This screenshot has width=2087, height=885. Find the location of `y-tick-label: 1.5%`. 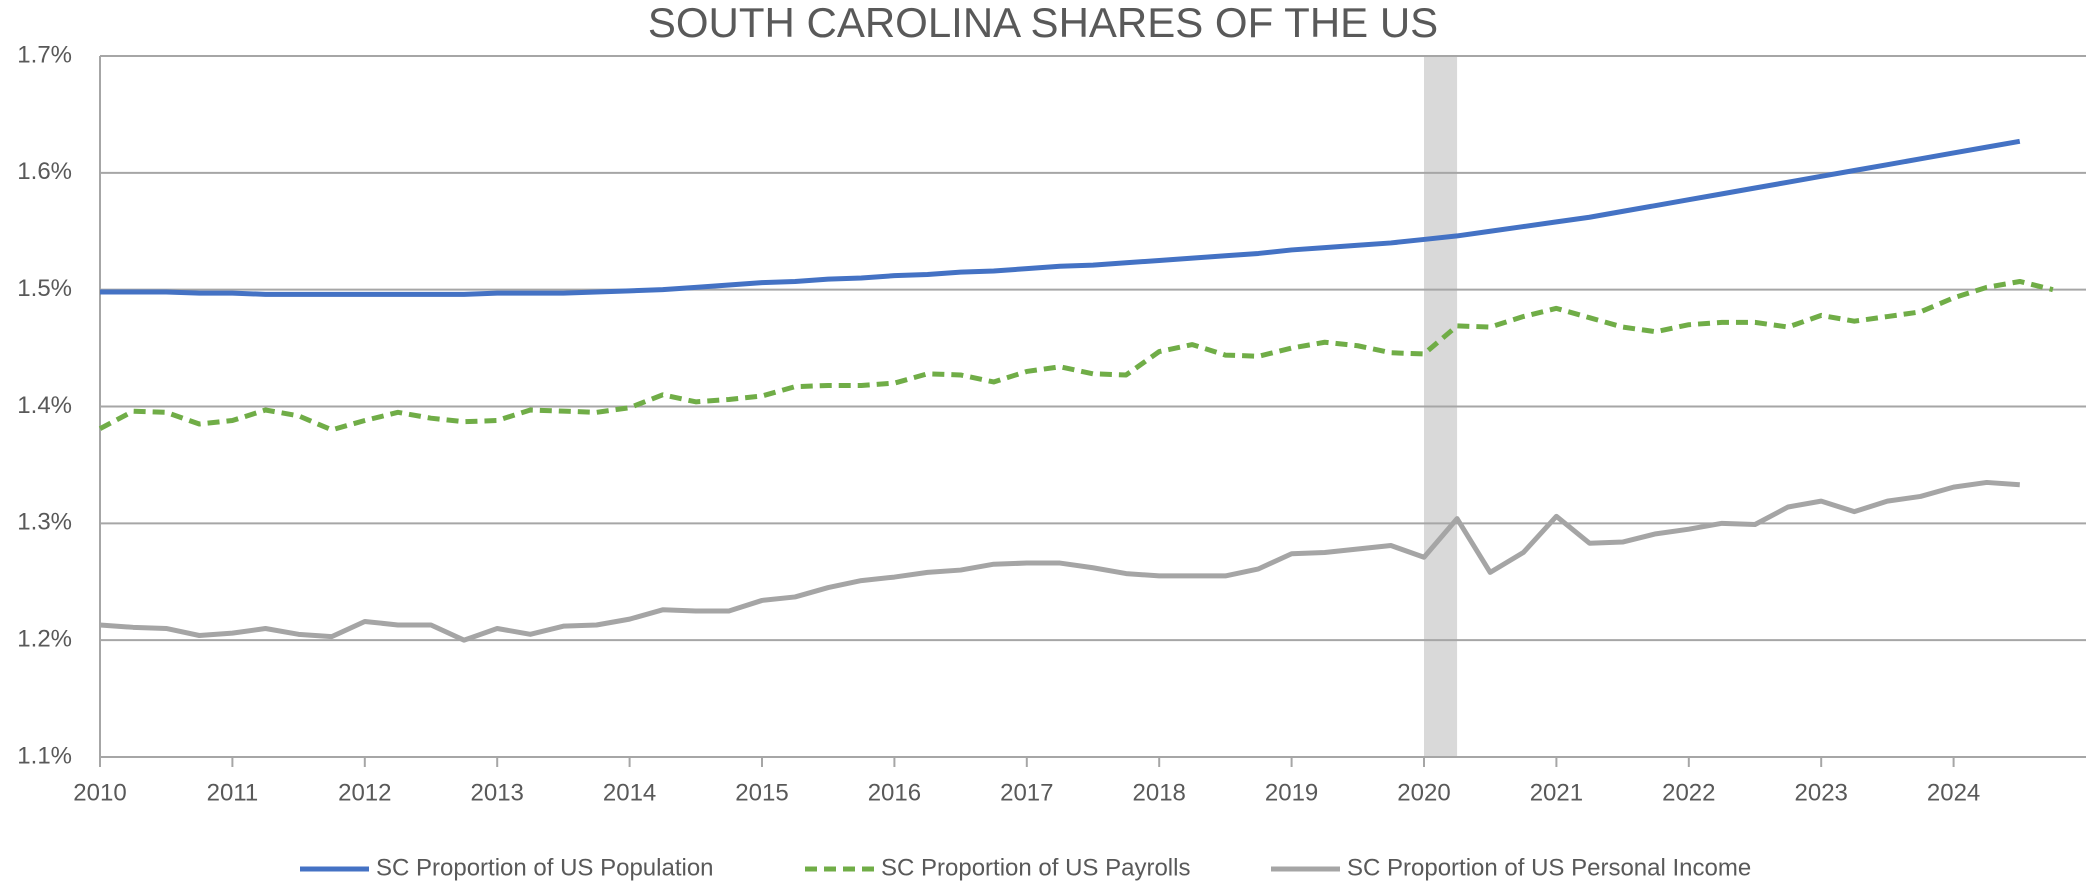

y-tick-label: 1.5% is located at coordinates (44, 288).